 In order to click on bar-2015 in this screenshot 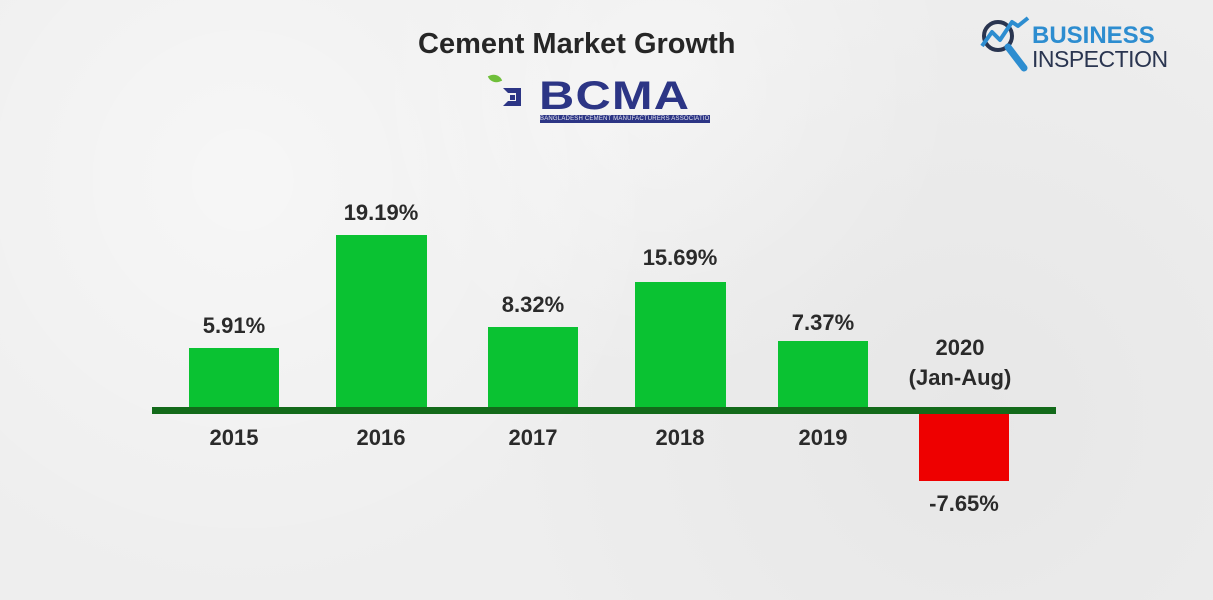, I will do `click(234, 378)`.